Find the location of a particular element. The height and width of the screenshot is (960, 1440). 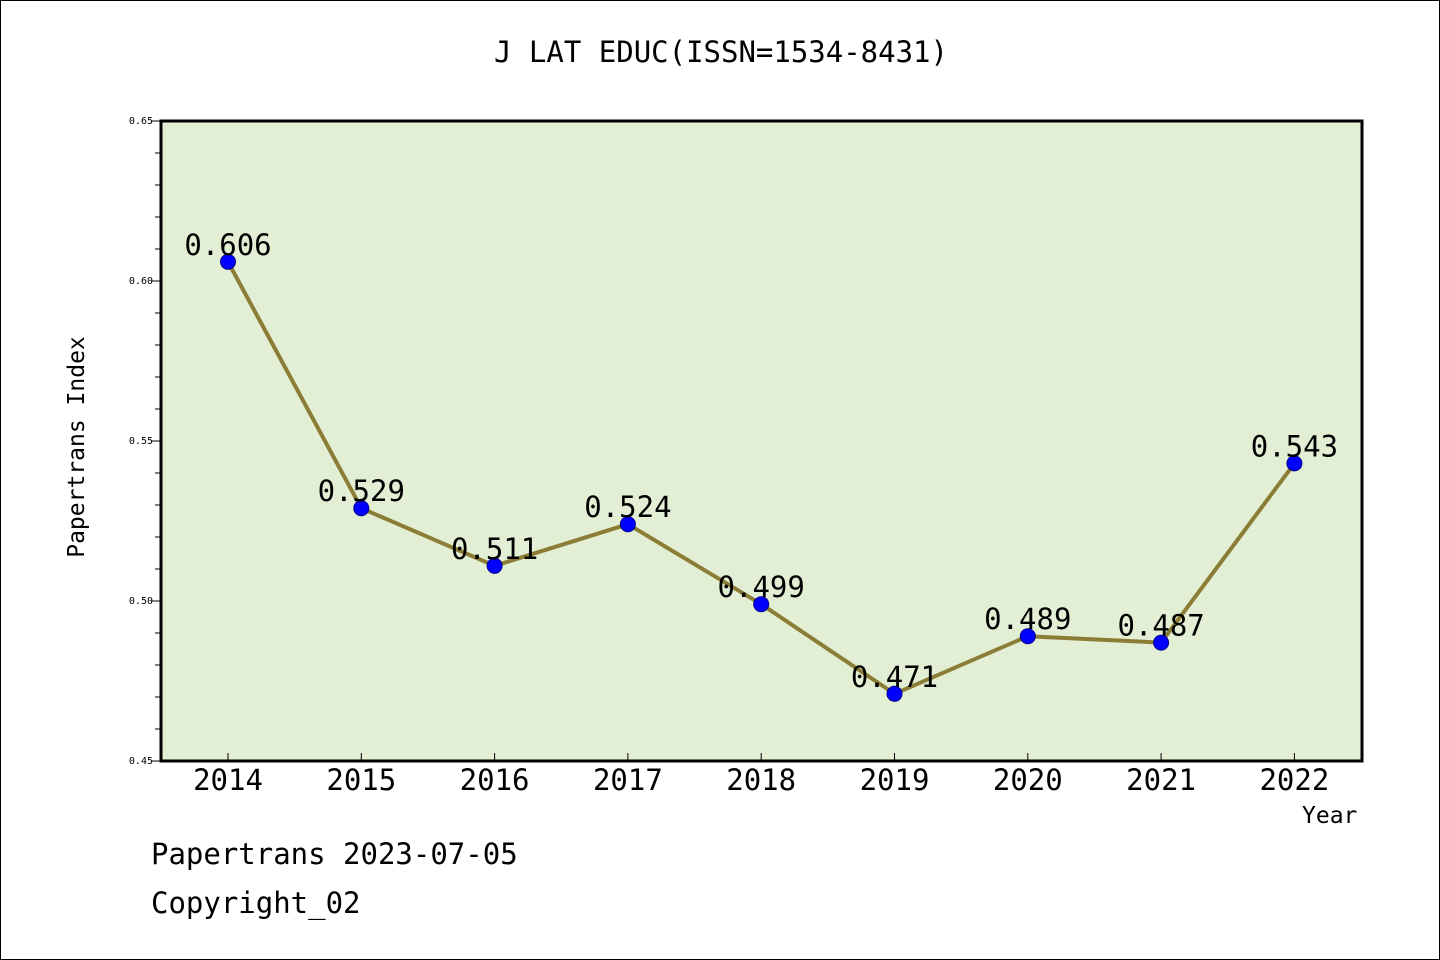

data-label: 0.543 is located at coordinates (1294, 446).